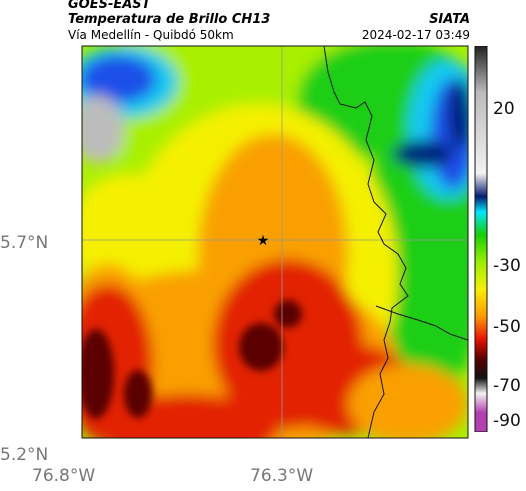 The height and width of the screenshot is (491, 526). Describe the element at coordinates (507, 421) in the screenshot. I see `colorbar-label-m90: -90` at that location.